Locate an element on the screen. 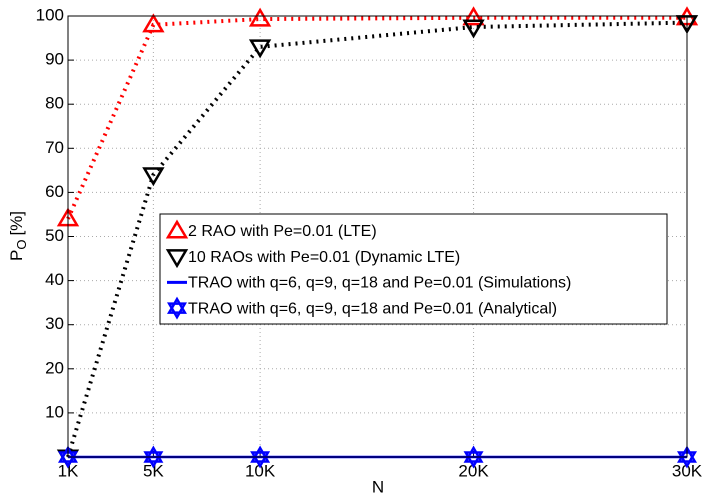 Image resolution: width=706 pixels, height=498 pixels. y-tick-label: 90 is located at coordinates (54, 59).